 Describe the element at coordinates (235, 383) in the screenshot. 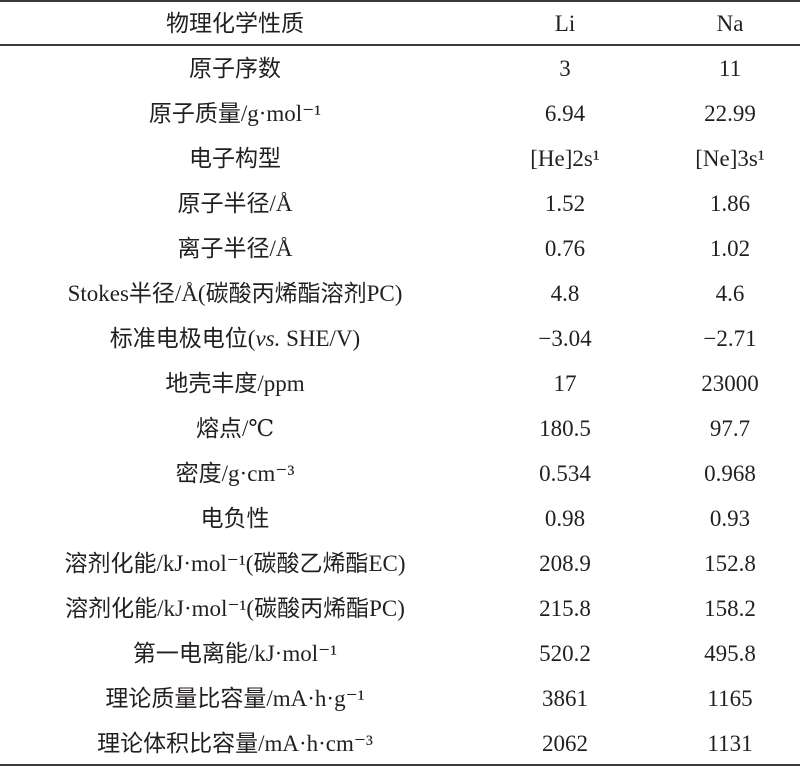

I see `property-cell: 地壳丰度/ppm` at that location.